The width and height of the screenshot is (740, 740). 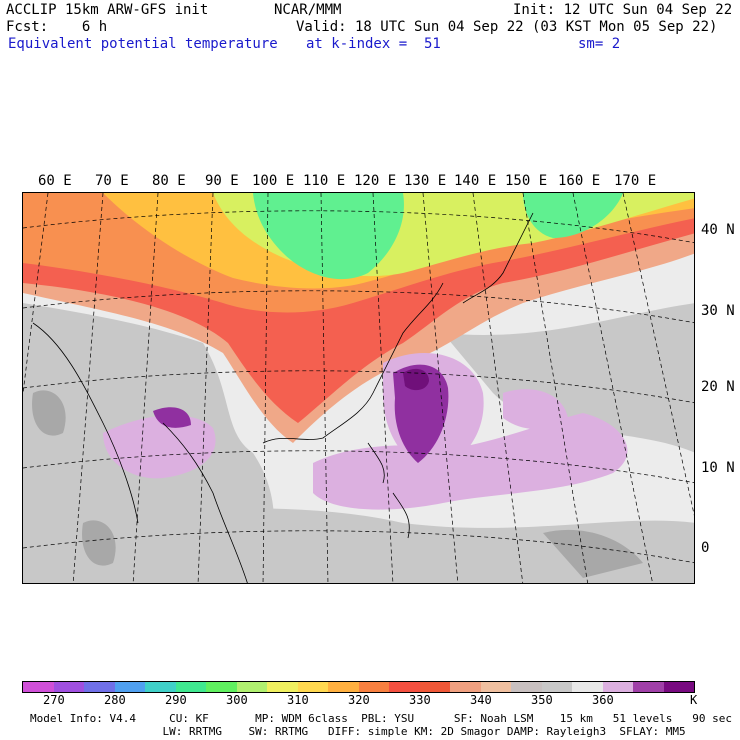 I want to click on field-name: Equivalent potential temperature, so click(x=143, y=44).